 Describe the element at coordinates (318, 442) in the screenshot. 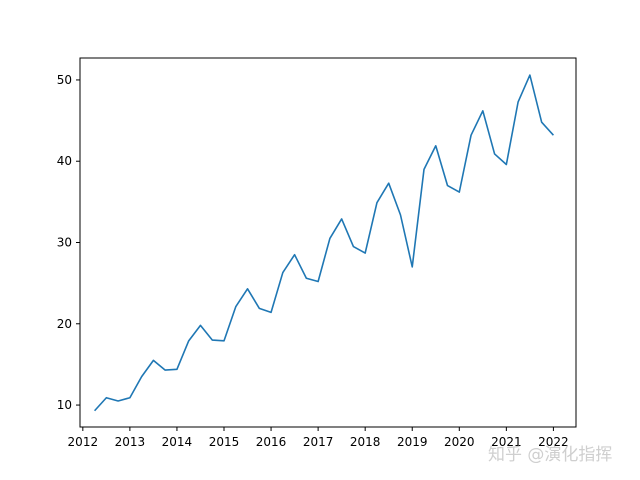

I see `x-tick-label: 2017` at that location.